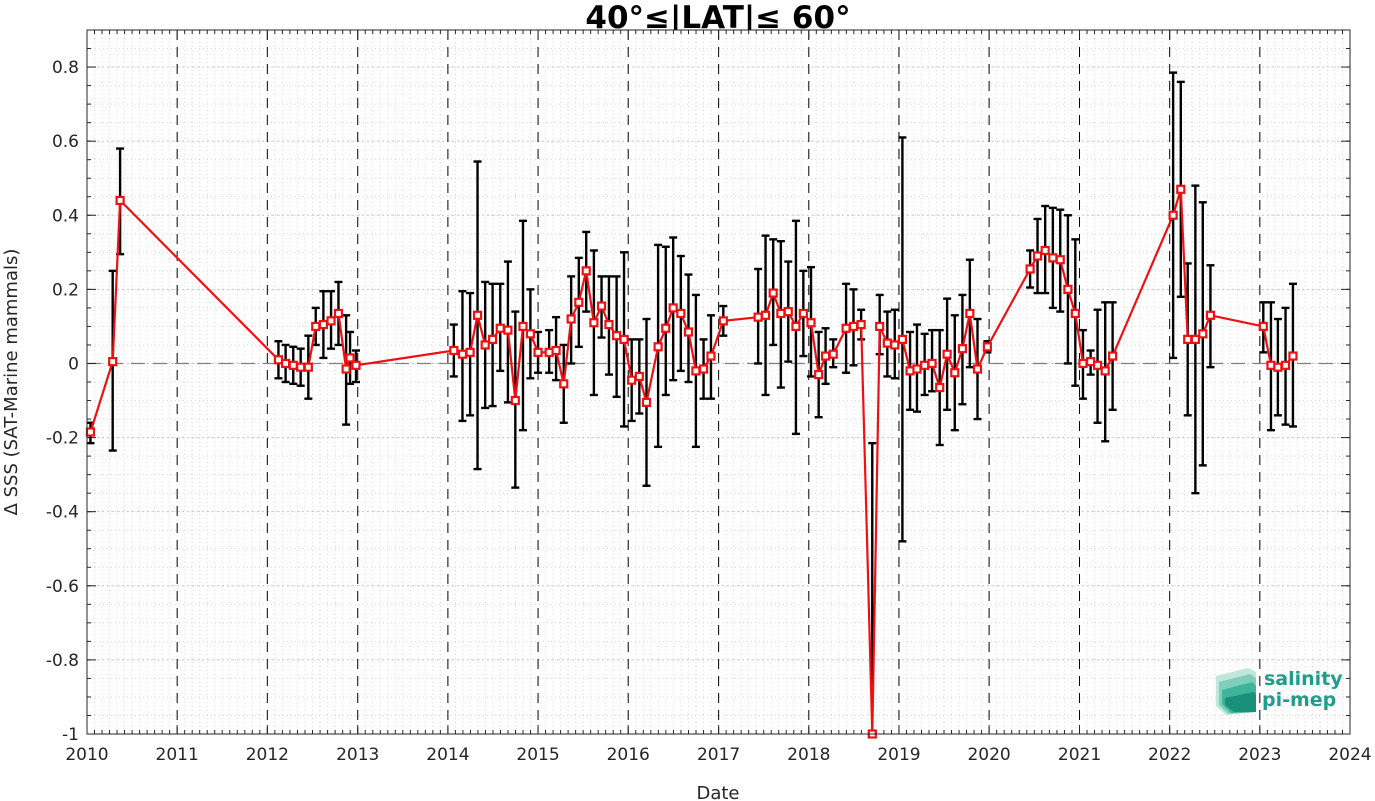 The height and width of the screenshot is (801, 1375). I want to click on x-tick-label: 2018, so click(808, 755).